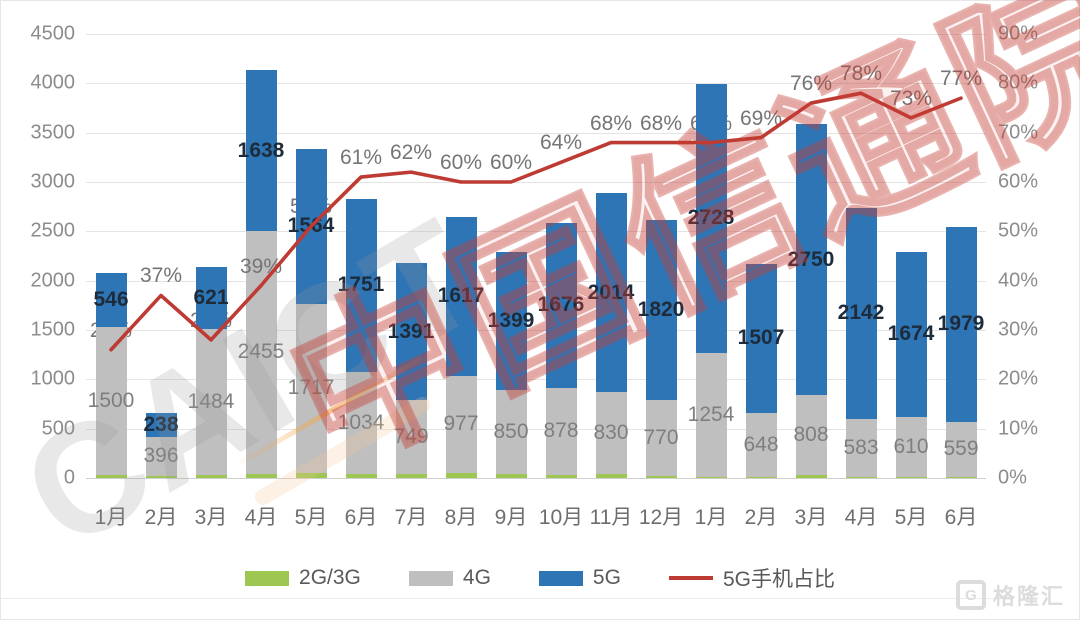 Image resolution: width=1080 pixels, height=621 pixels. I want to click on label-4g-value: 648, so click(761, 444).